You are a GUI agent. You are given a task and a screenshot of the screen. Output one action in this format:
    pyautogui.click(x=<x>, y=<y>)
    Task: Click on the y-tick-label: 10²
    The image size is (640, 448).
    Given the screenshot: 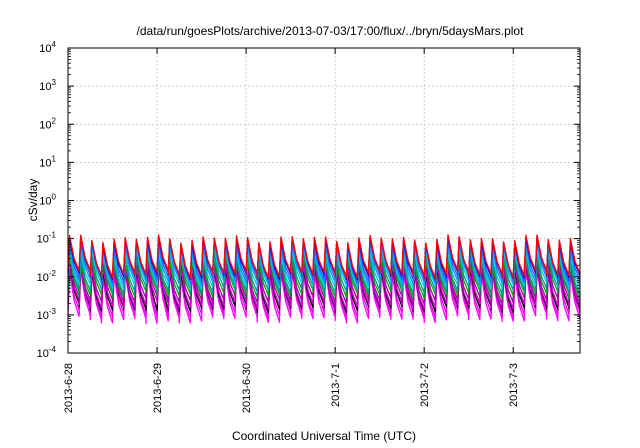 What is the action you would take?
    pyautogui.click(x=47, y=123)
    